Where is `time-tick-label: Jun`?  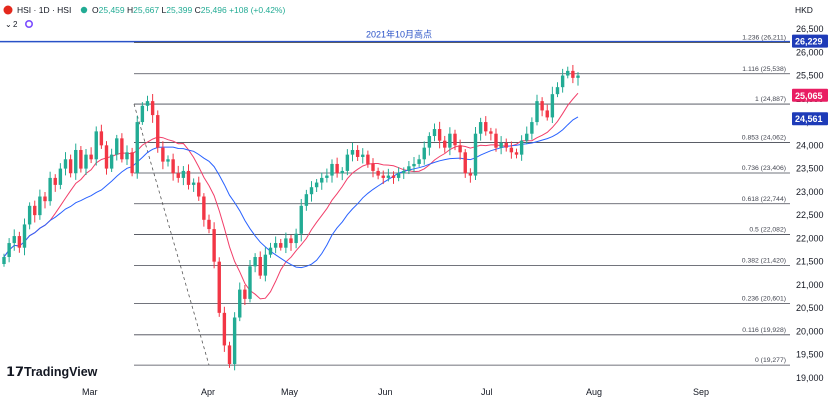 time-tick-label: Jun is located at coordinates (385, 392).